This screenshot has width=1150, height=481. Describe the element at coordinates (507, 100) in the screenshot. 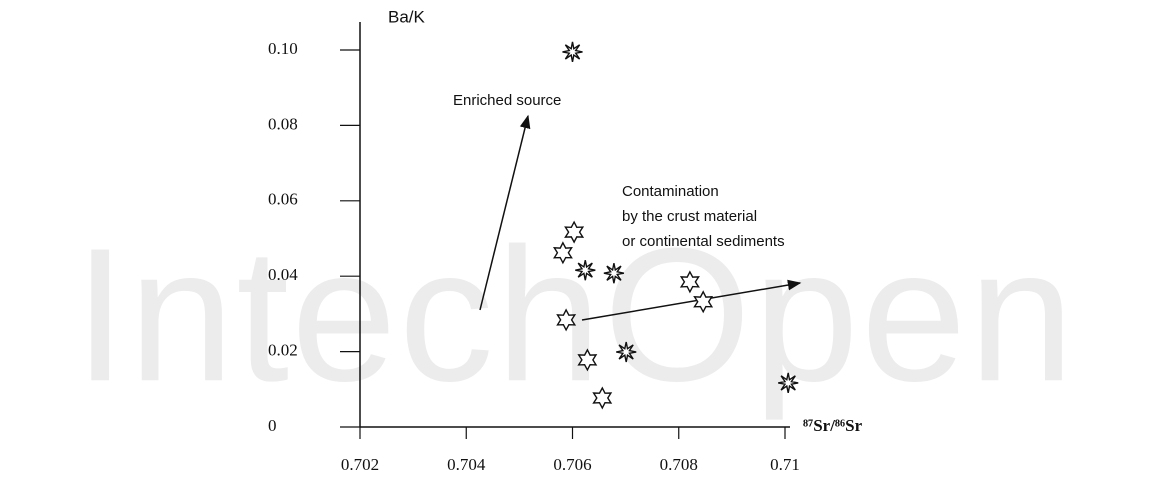

I see `annotation: Enriched source` at that location.